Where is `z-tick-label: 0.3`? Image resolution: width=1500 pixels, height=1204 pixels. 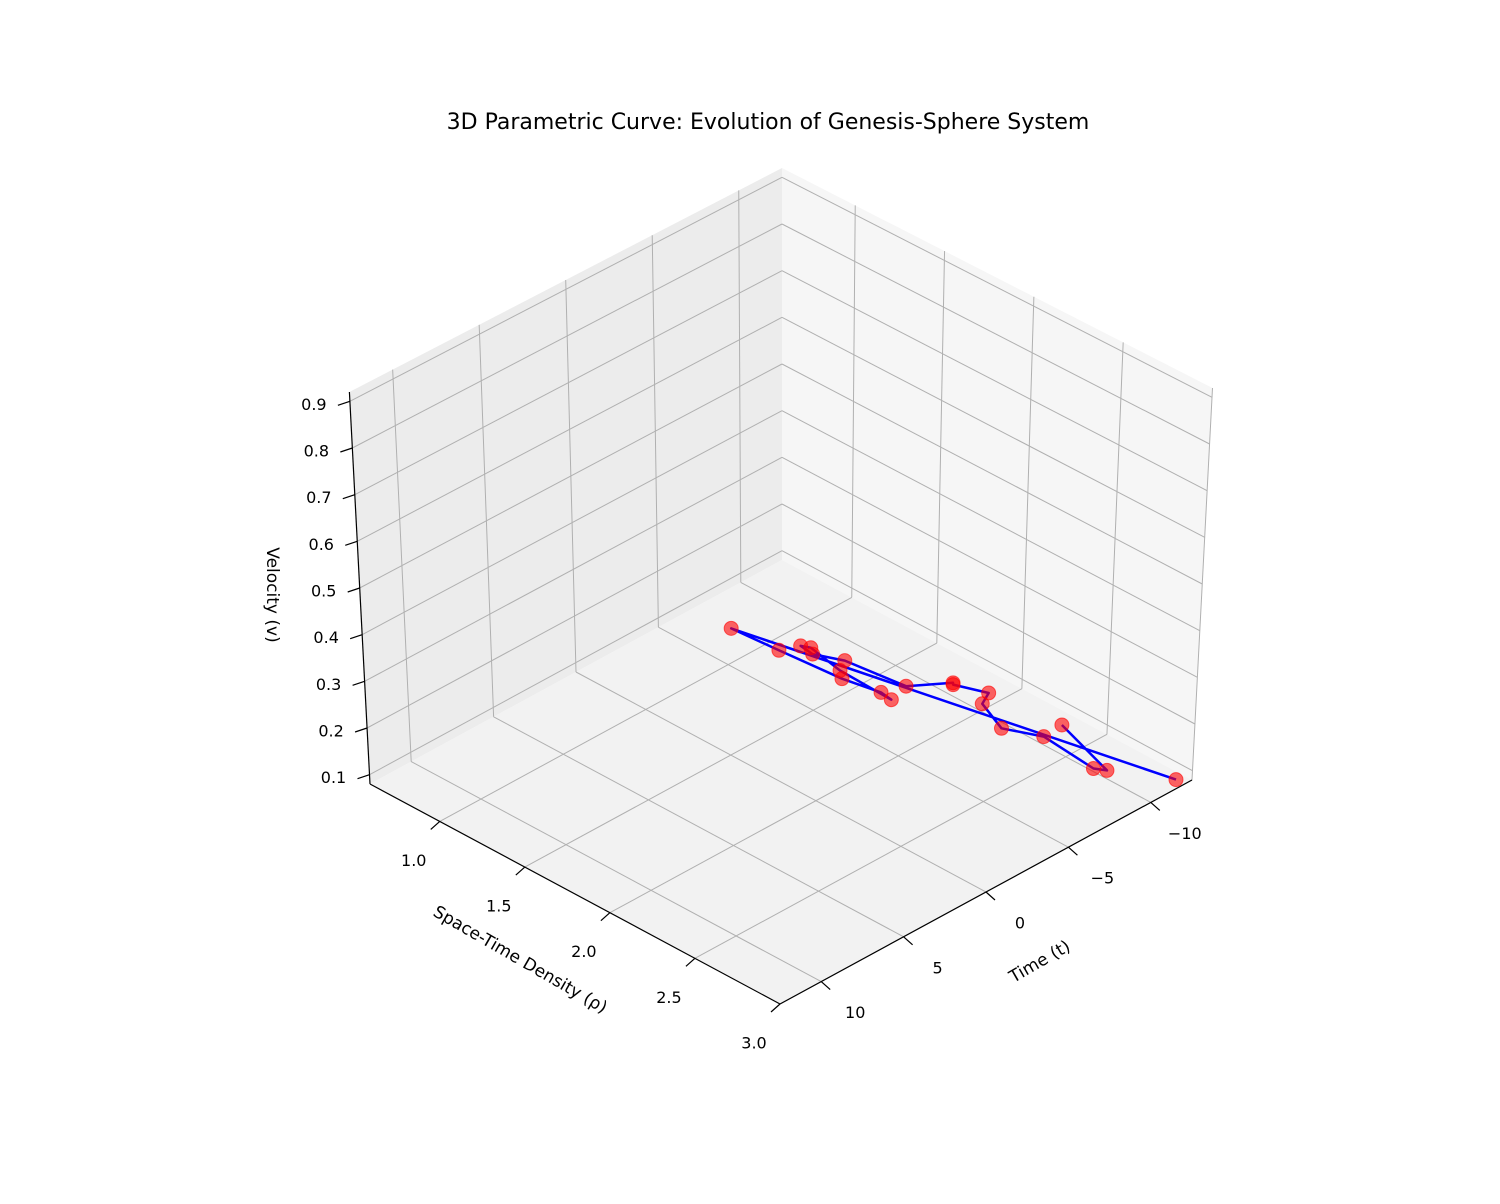
z-tick-label: 0.3 is located at coordinates (328, 684).